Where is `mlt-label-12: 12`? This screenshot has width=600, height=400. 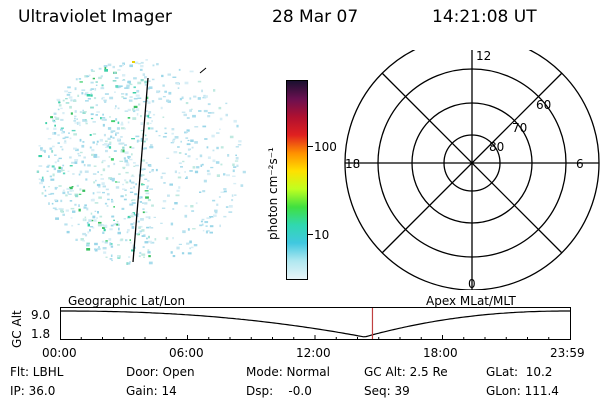 mlt-label-12: 12 is located at coordinates (483, 56).